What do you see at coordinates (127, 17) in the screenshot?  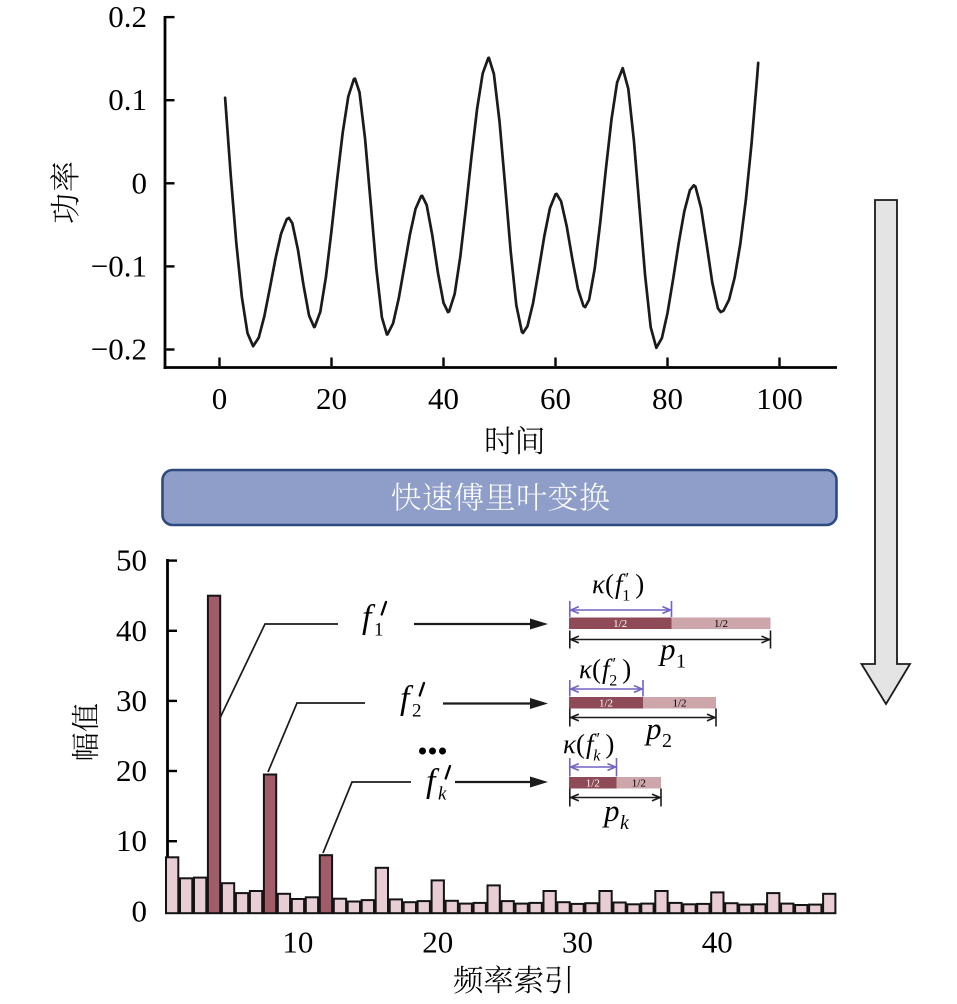 I see `svg-text: 0.2` at bounding box center [127, 17].